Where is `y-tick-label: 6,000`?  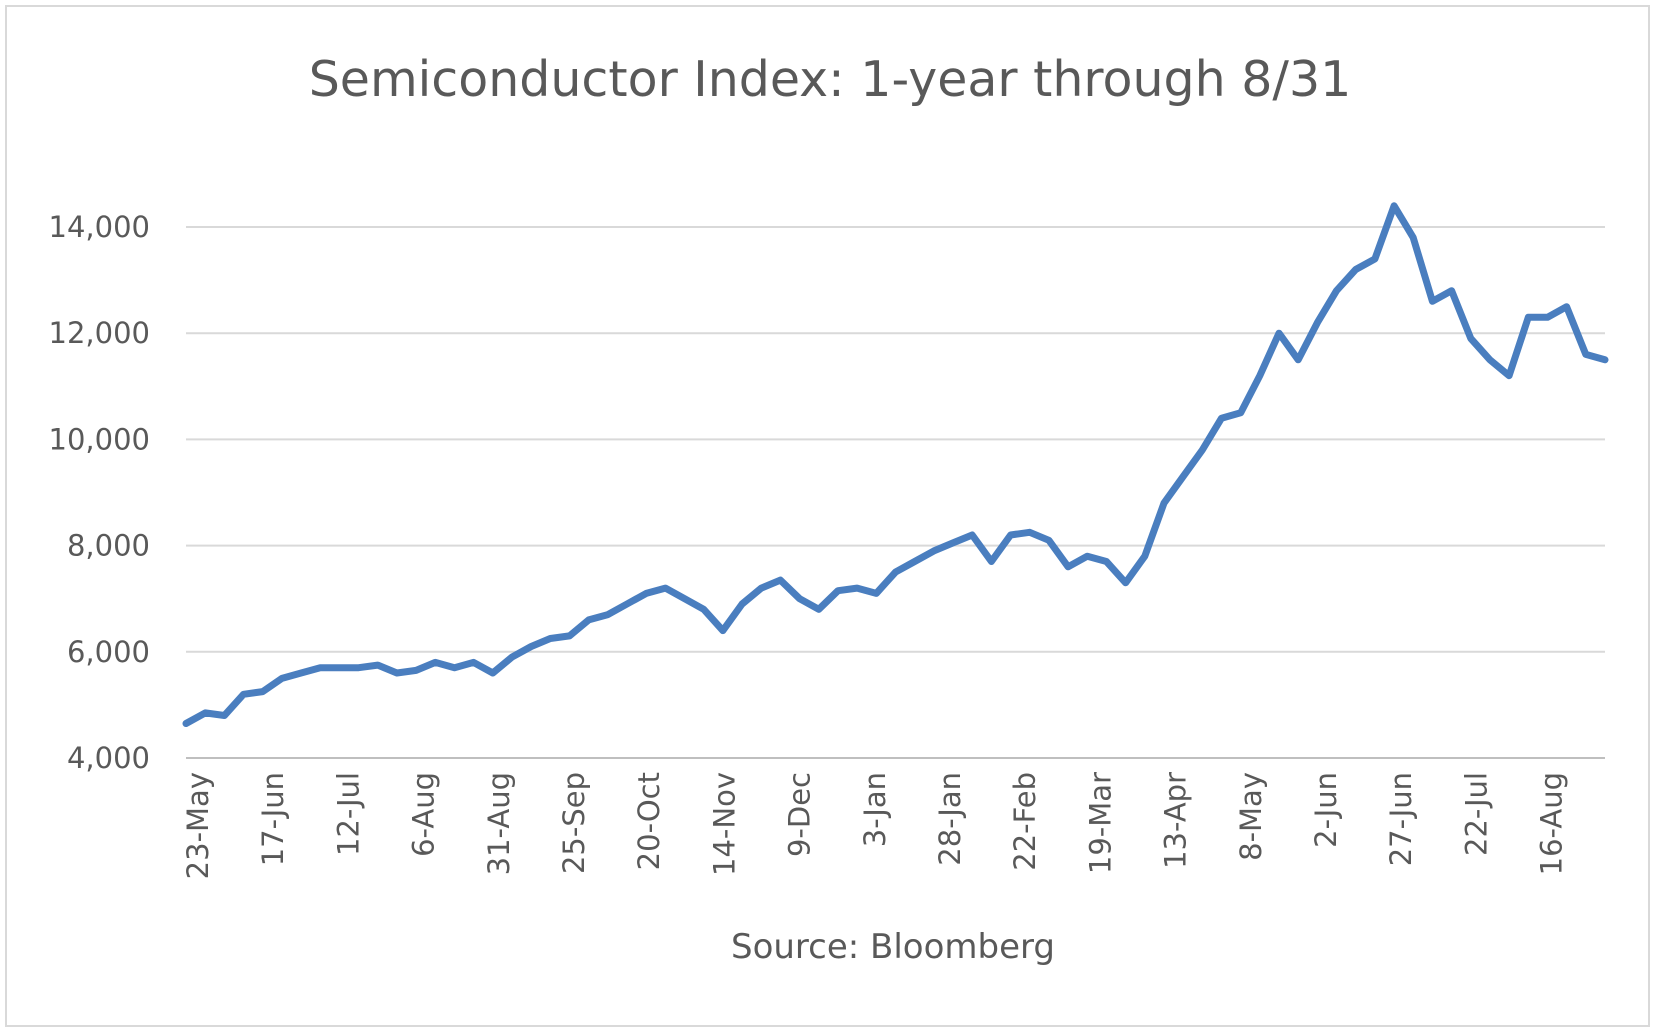
y-tick-label: 6,000 is located at coordinates (108, 652).